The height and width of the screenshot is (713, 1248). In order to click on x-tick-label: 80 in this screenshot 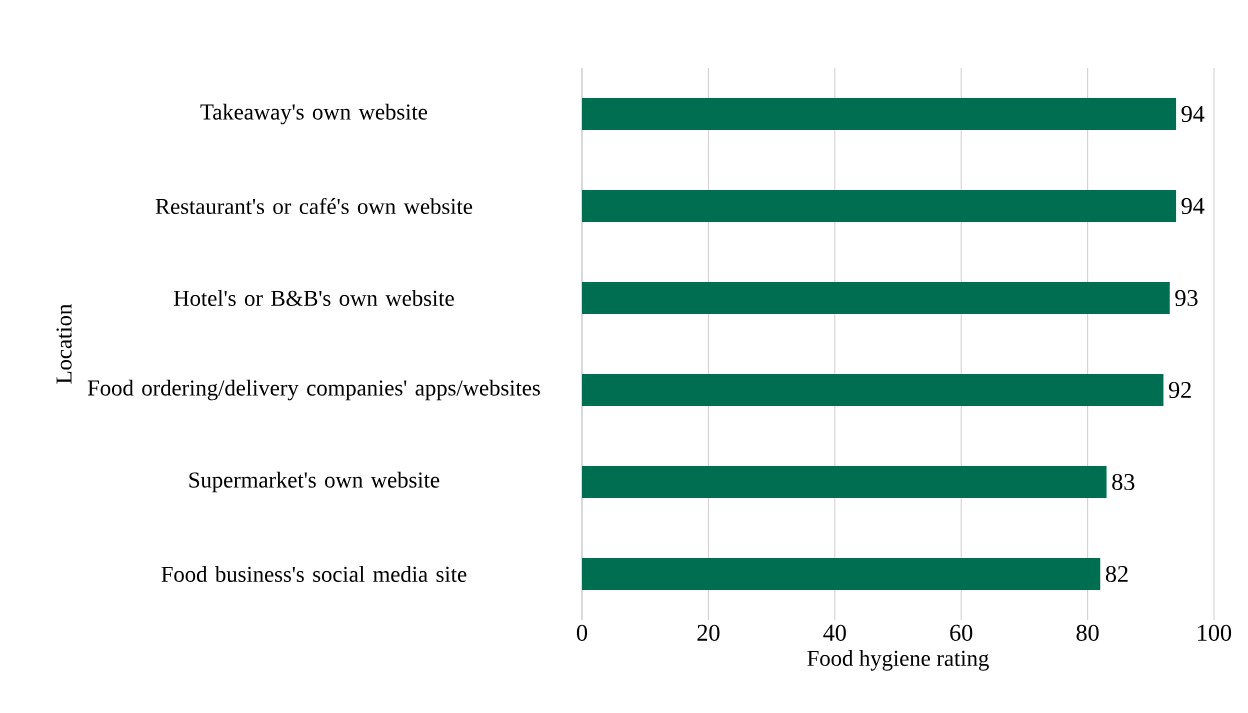, I will do `click(1087, 632)`.